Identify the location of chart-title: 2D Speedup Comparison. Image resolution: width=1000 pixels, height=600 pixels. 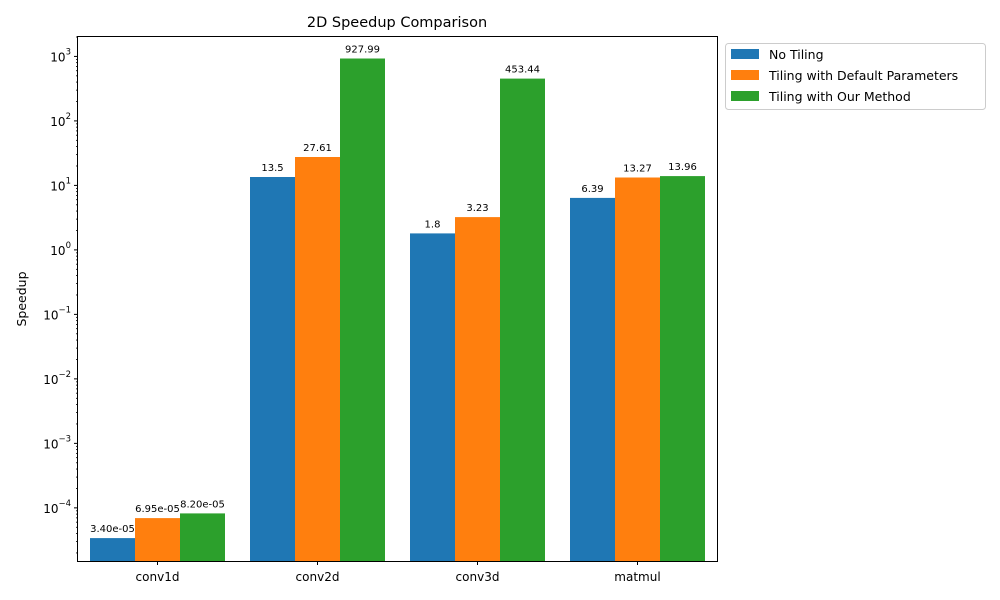
(397, 23).